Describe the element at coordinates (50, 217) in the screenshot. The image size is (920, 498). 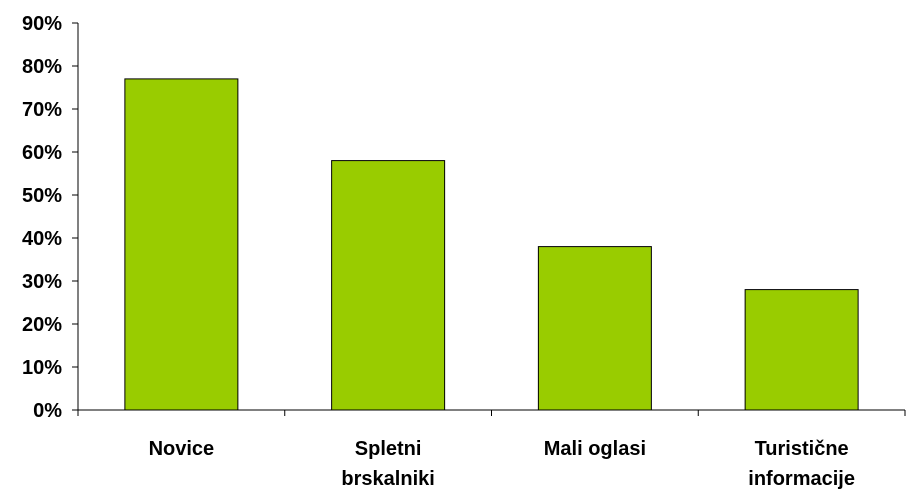
I see `y-axis: 0% 10% 20% 30% 40% 50% 60% 70% 80% 90%` at that location.